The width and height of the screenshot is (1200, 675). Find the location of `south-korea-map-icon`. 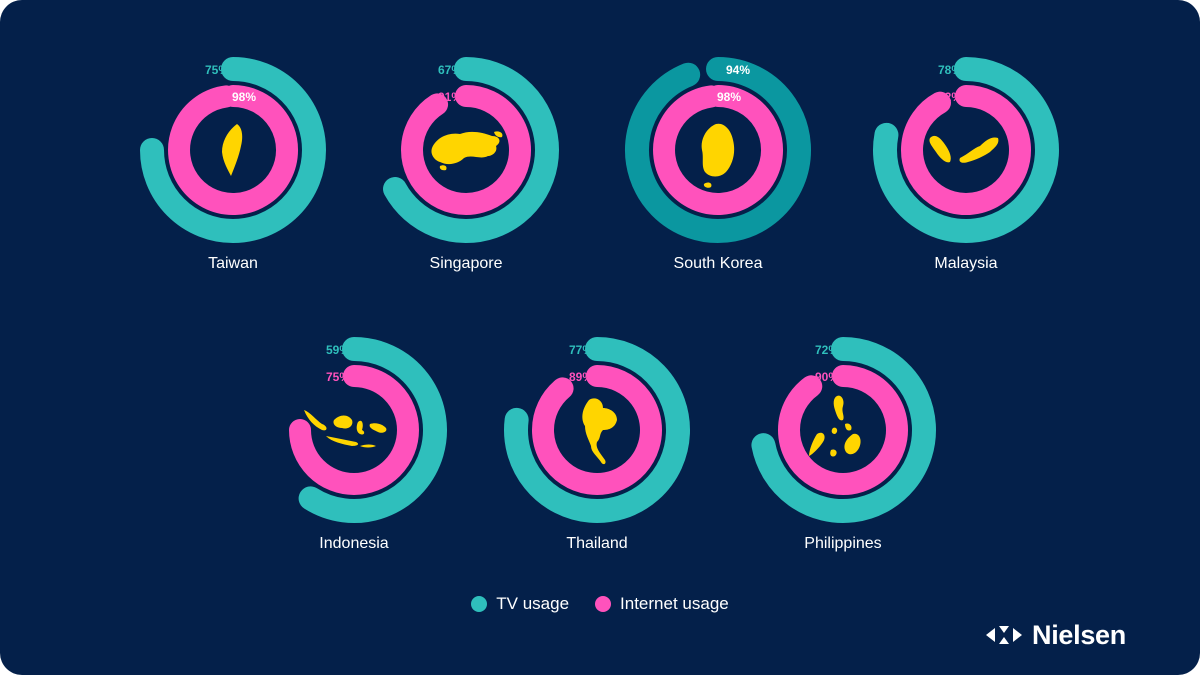

south-korea-map-icon is located at coordinates (718, 155).